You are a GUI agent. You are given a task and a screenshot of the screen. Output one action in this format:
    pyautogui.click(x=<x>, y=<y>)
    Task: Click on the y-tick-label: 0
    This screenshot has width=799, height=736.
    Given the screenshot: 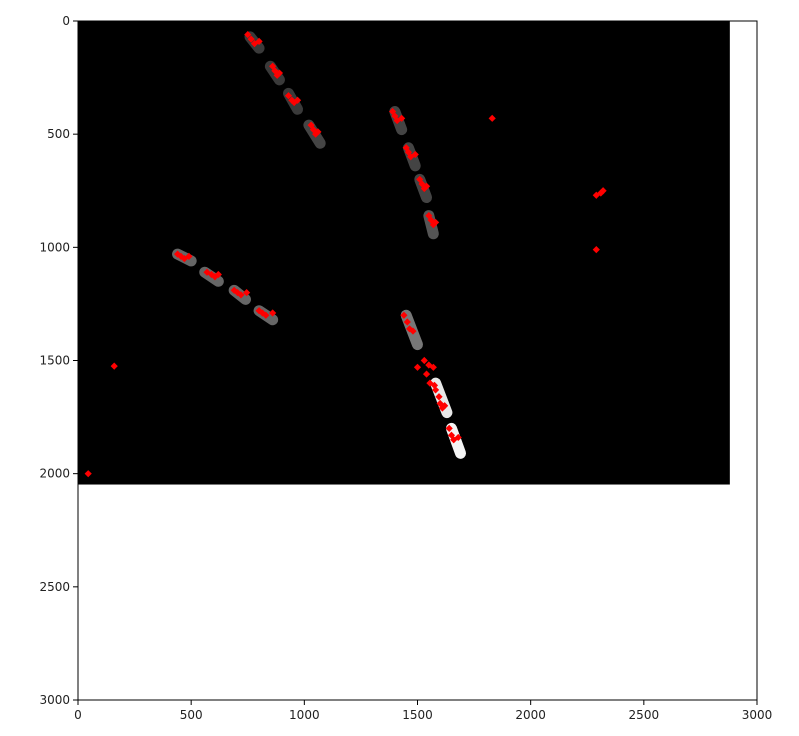 What is the action you would take?
    pyautogui.click(x=66, y=21)
    